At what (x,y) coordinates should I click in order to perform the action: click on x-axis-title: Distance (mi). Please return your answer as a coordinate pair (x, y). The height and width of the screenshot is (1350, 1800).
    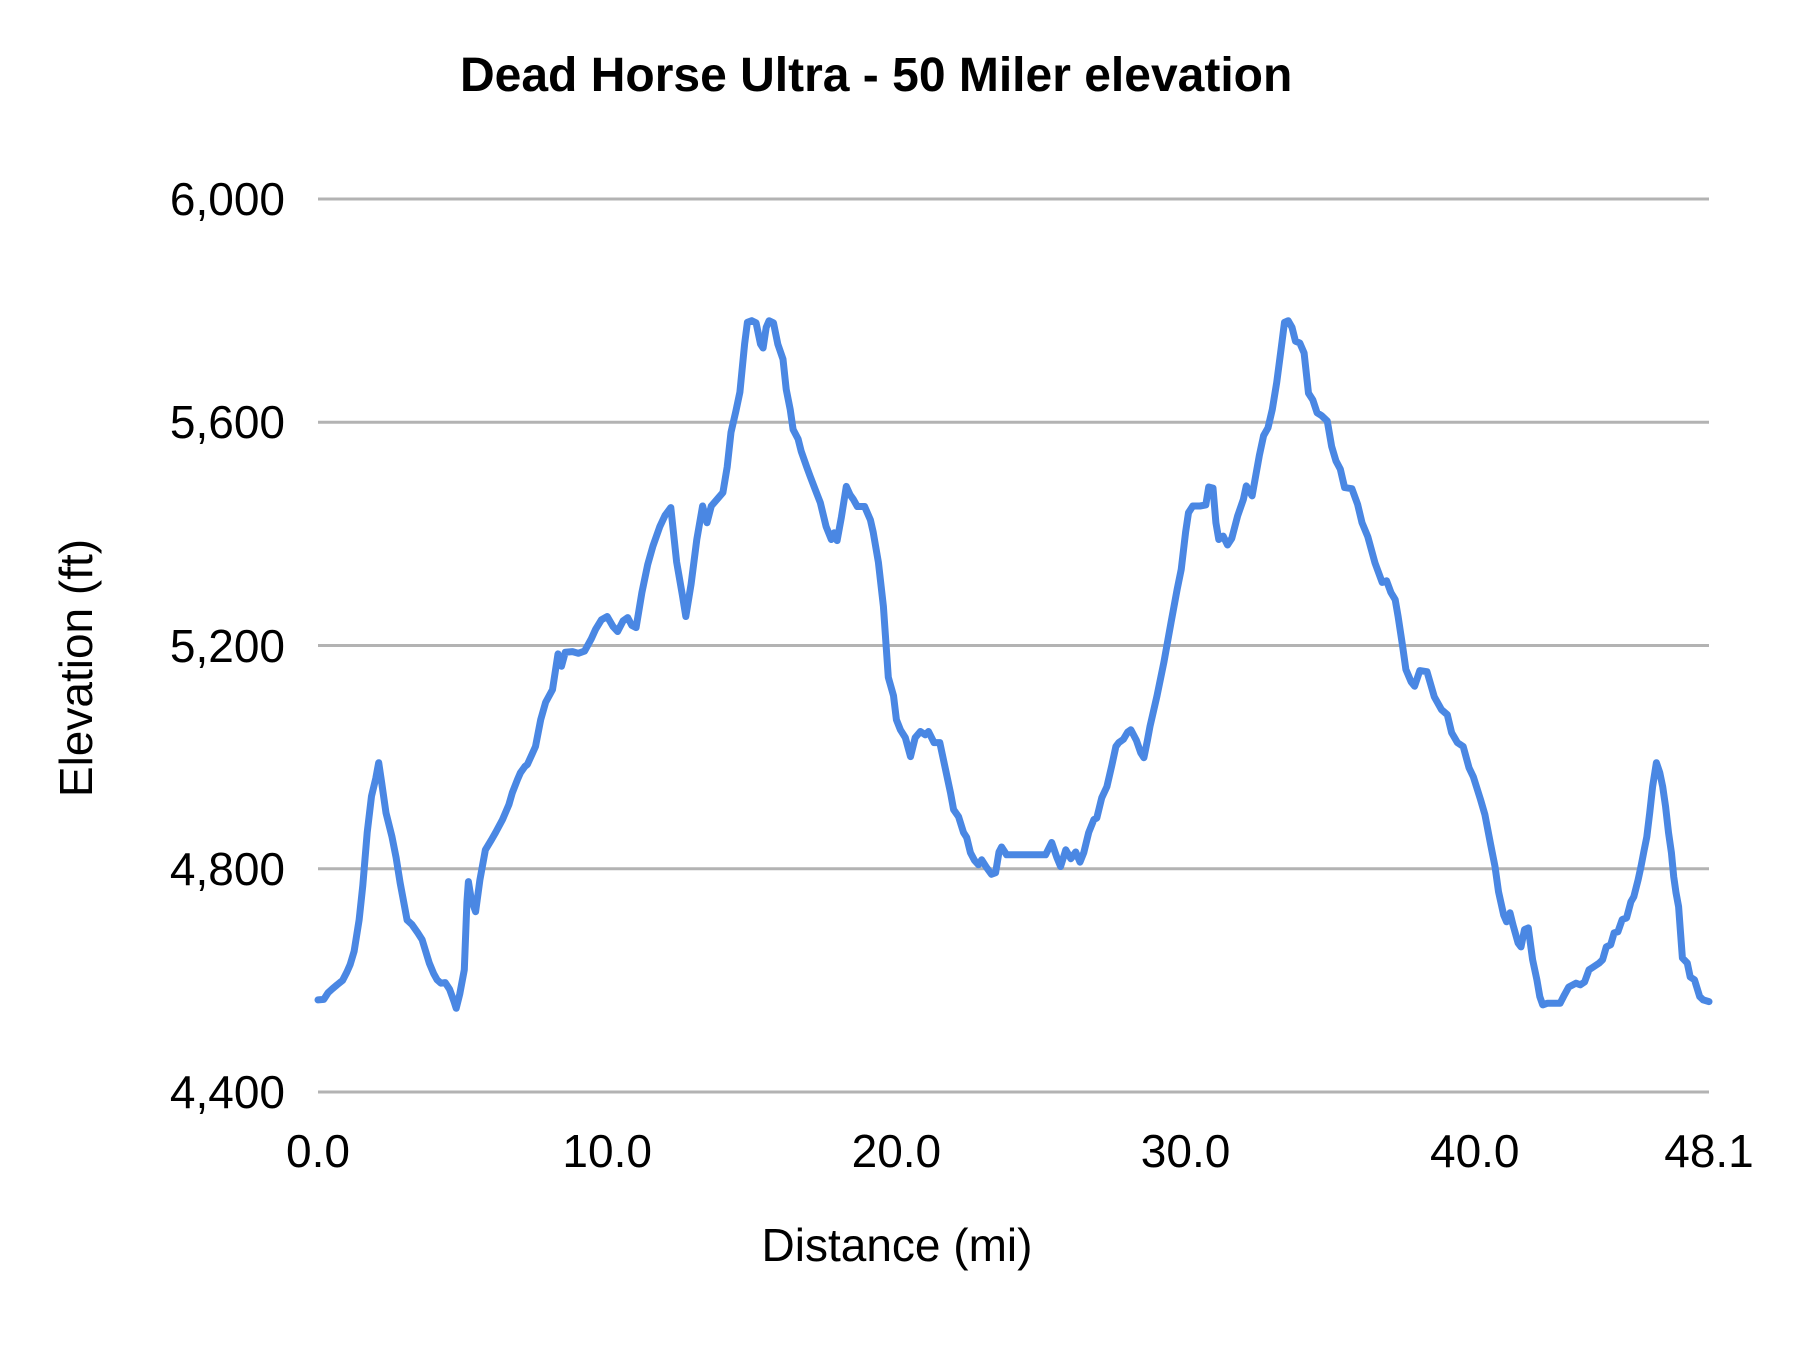
    Looking at the image, I should click on (897, 1245).